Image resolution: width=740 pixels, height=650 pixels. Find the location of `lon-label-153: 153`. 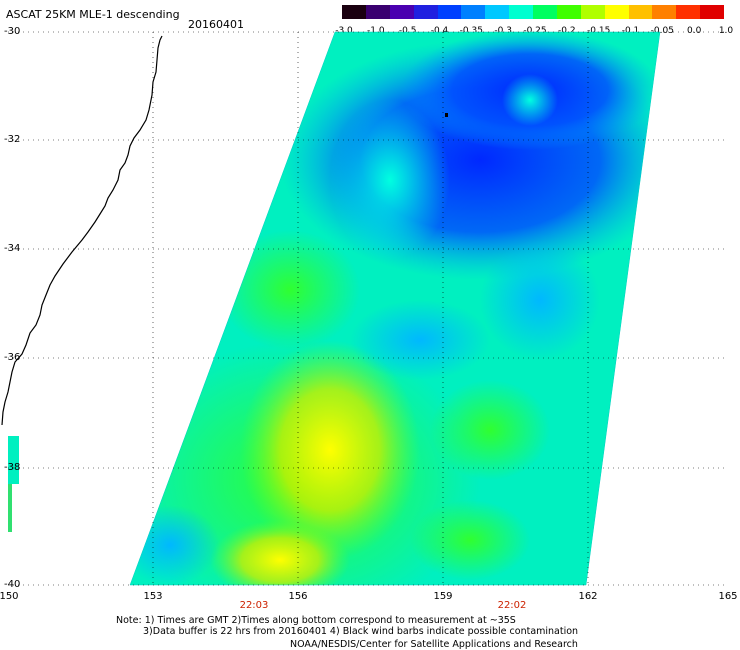

lon-label-153: 153 is located at coordinates (153, 596).